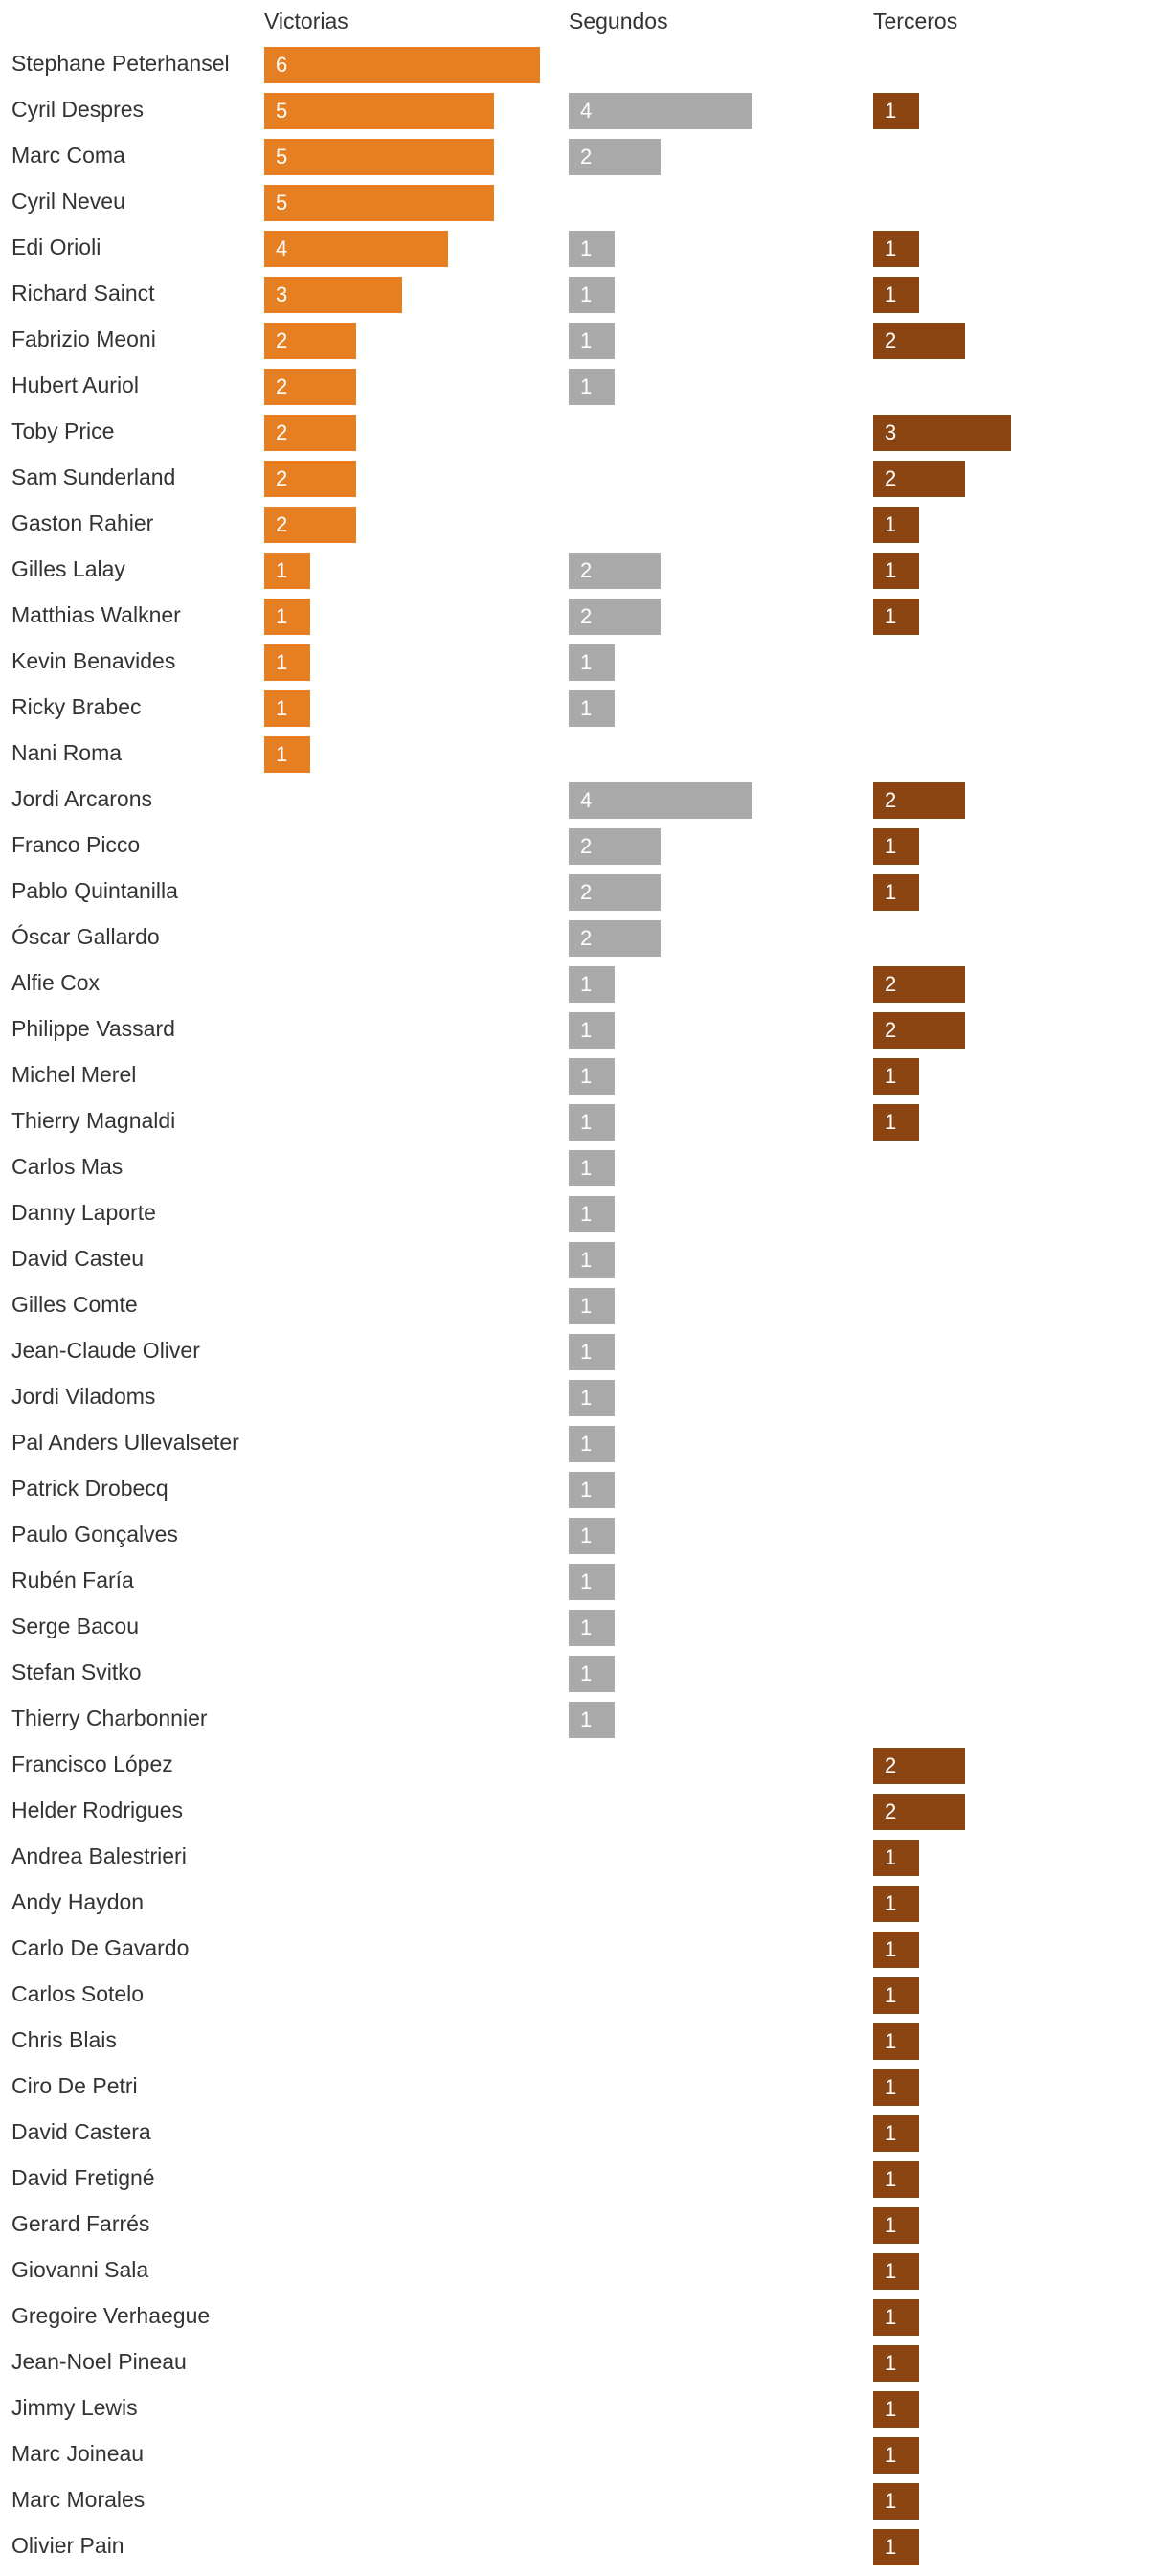 The width and height of the screenshot is (1168, 2576). Describe the element at coordinates (74, 1304) in the screenshot. I see `rider-name: Gilles Comte` at that location.